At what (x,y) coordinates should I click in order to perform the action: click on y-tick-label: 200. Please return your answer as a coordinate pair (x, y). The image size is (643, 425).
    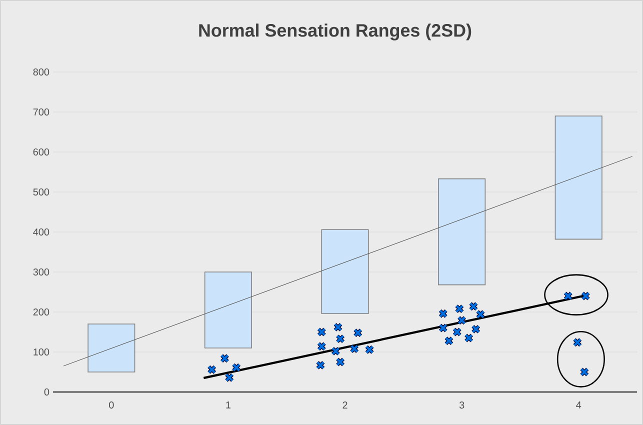
    Looking at the image, I should click on (41, 312).